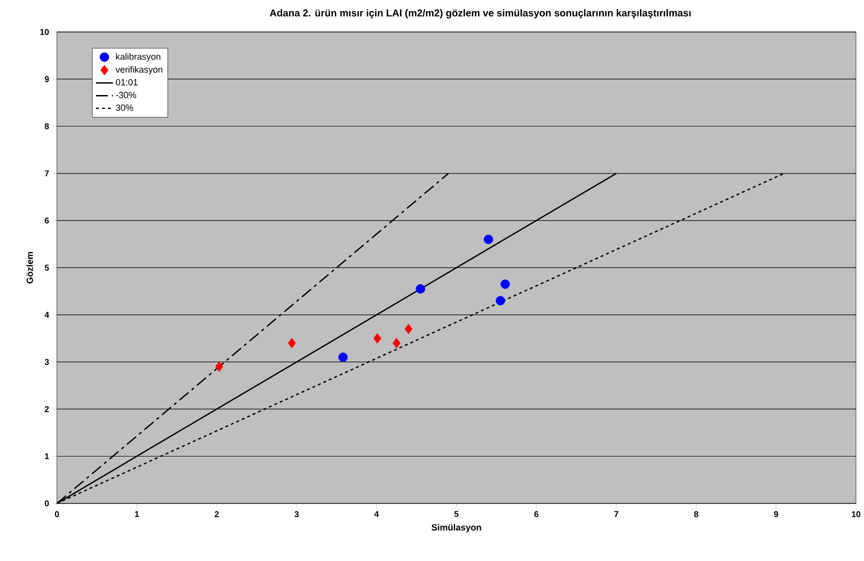  Describe the element at coordinates (56, 514) in the screenshot. I see `x-tick-label: 0` at that location.